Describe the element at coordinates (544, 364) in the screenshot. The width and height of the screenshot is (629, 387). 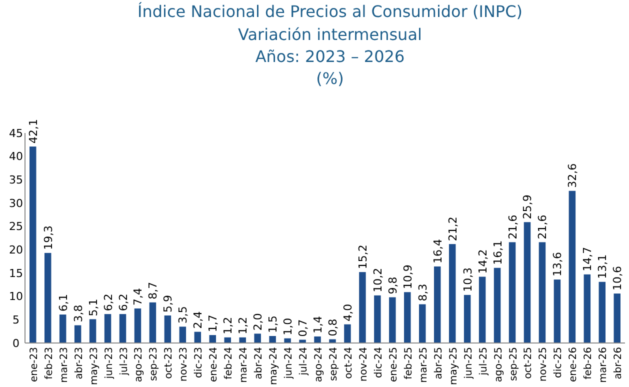
I see `x-tick-label: nov-25` at that location.